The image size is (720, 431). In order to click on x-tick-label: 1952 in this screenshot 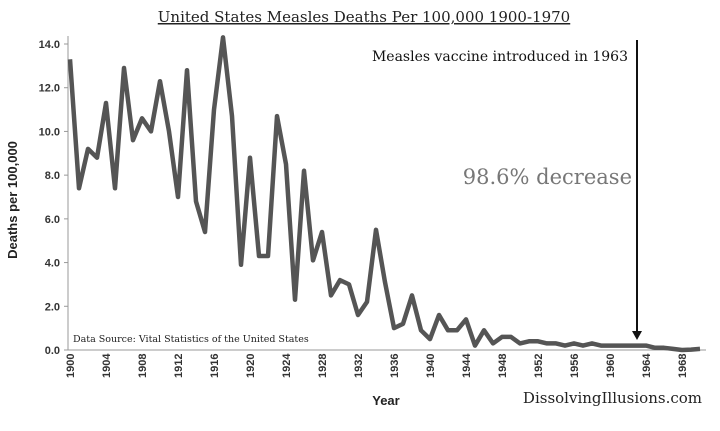, I will do `click(539, 366)`.